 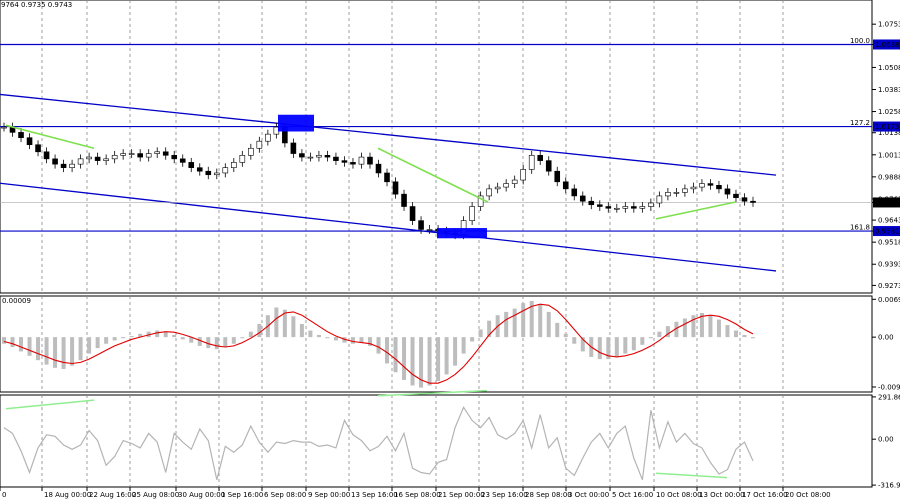 I want to click on macd-tick-label-1: 0.00, so click(x=886, y=338).